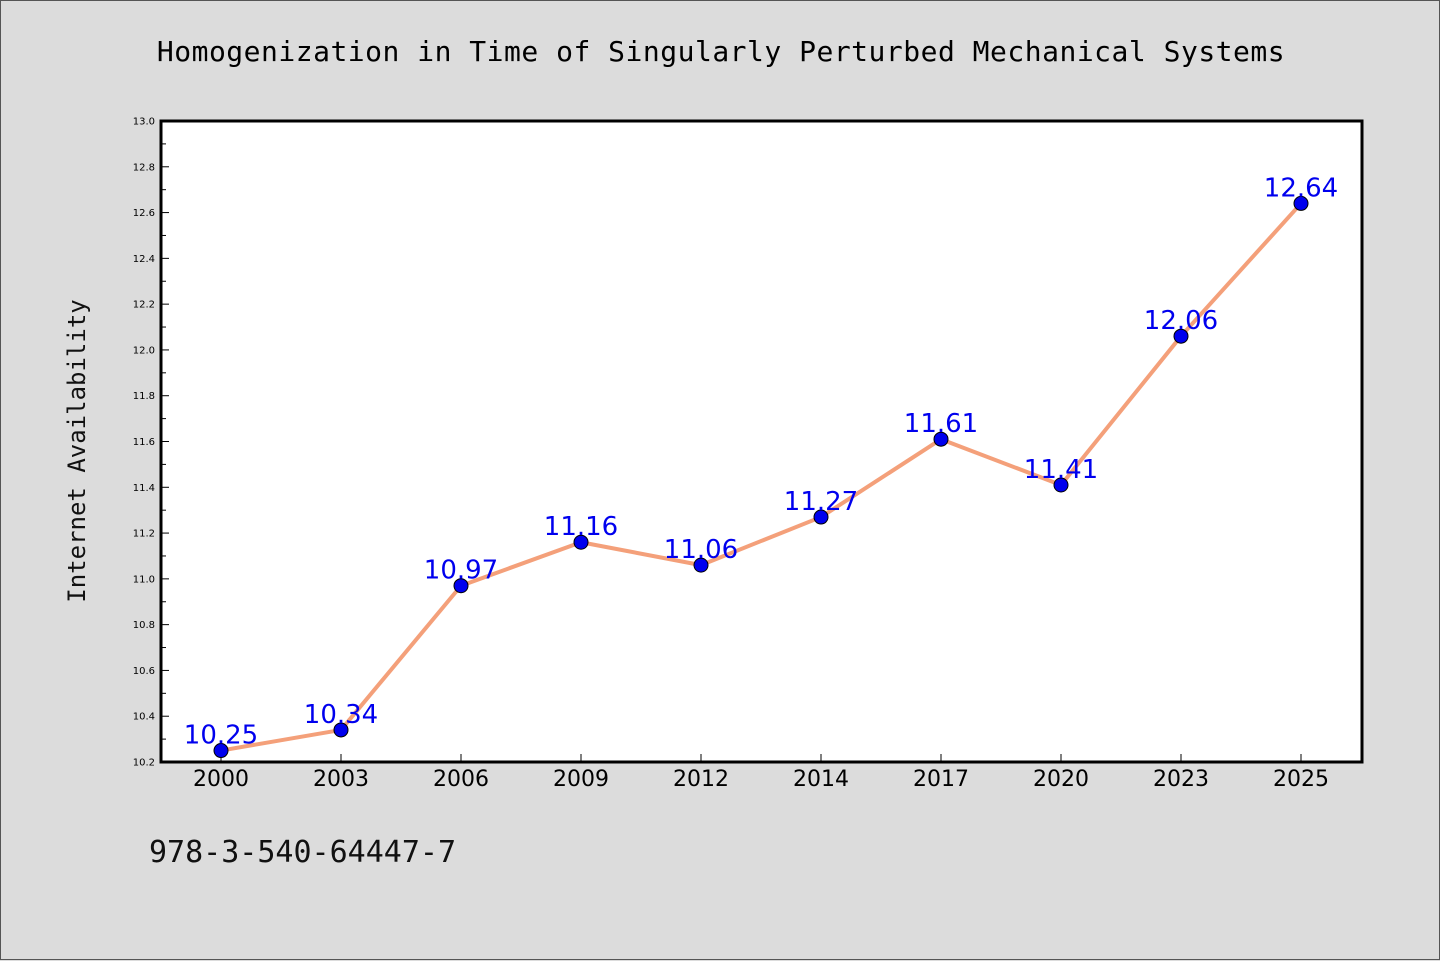 The height and width of the screenshot is (961, 1440). Describe the element at coordinates (341, 779) in the screenshot. I see `x-tick-label: 2003` at that location.